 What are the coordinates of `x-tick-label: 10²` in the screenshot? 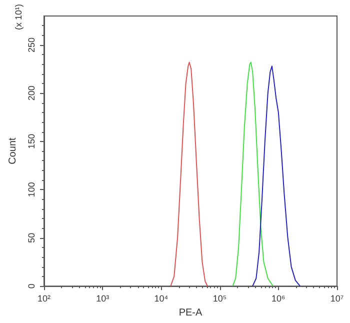 It's located at (44, 299).